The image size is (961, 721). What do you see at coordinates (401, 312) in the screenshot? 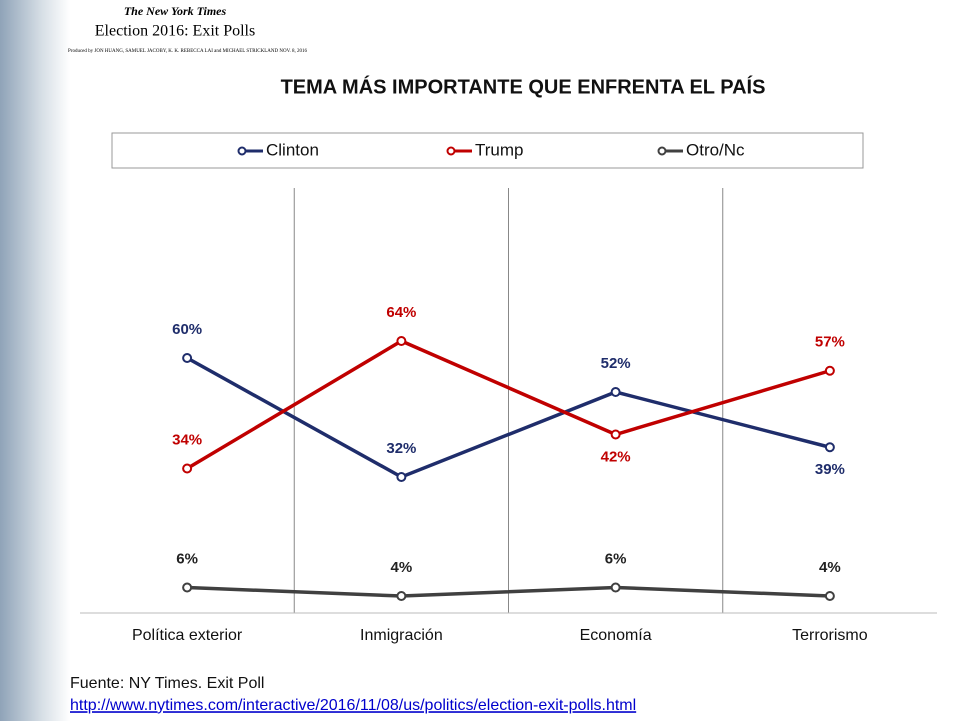
I see `data-label: 64%` at bounding box center [401, 312].